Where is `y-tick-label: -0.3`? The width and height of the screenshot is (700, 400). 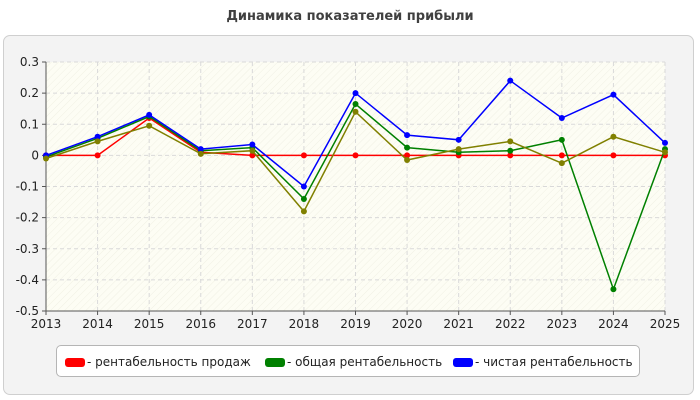 y-tick-label: -0.3 is located at coordinates (27, 249).